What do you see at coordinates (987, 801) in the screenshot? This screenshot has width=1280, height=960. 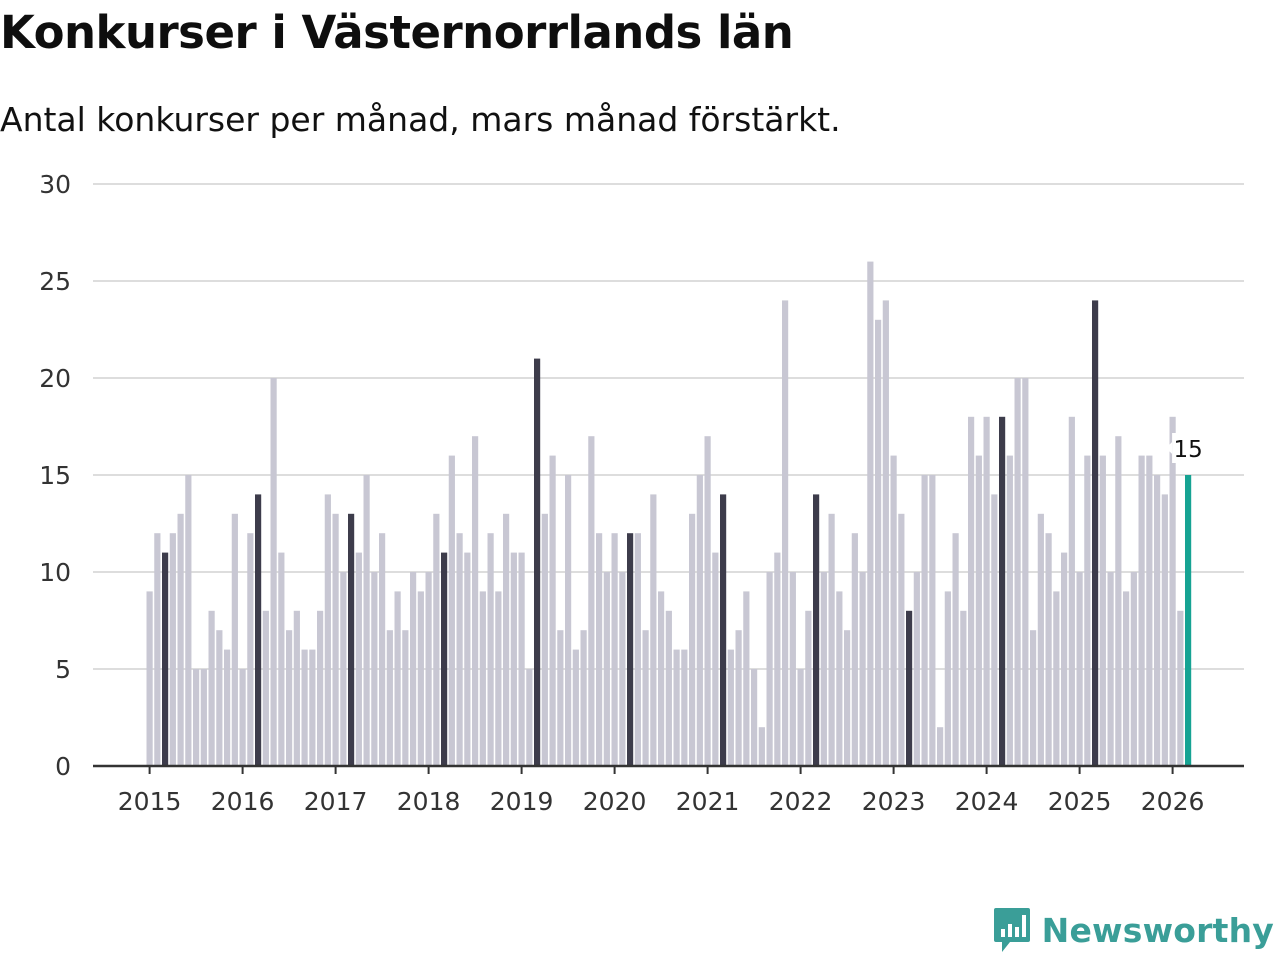 I see `x-tick-label: 2024` at bounding box center [987, 801].